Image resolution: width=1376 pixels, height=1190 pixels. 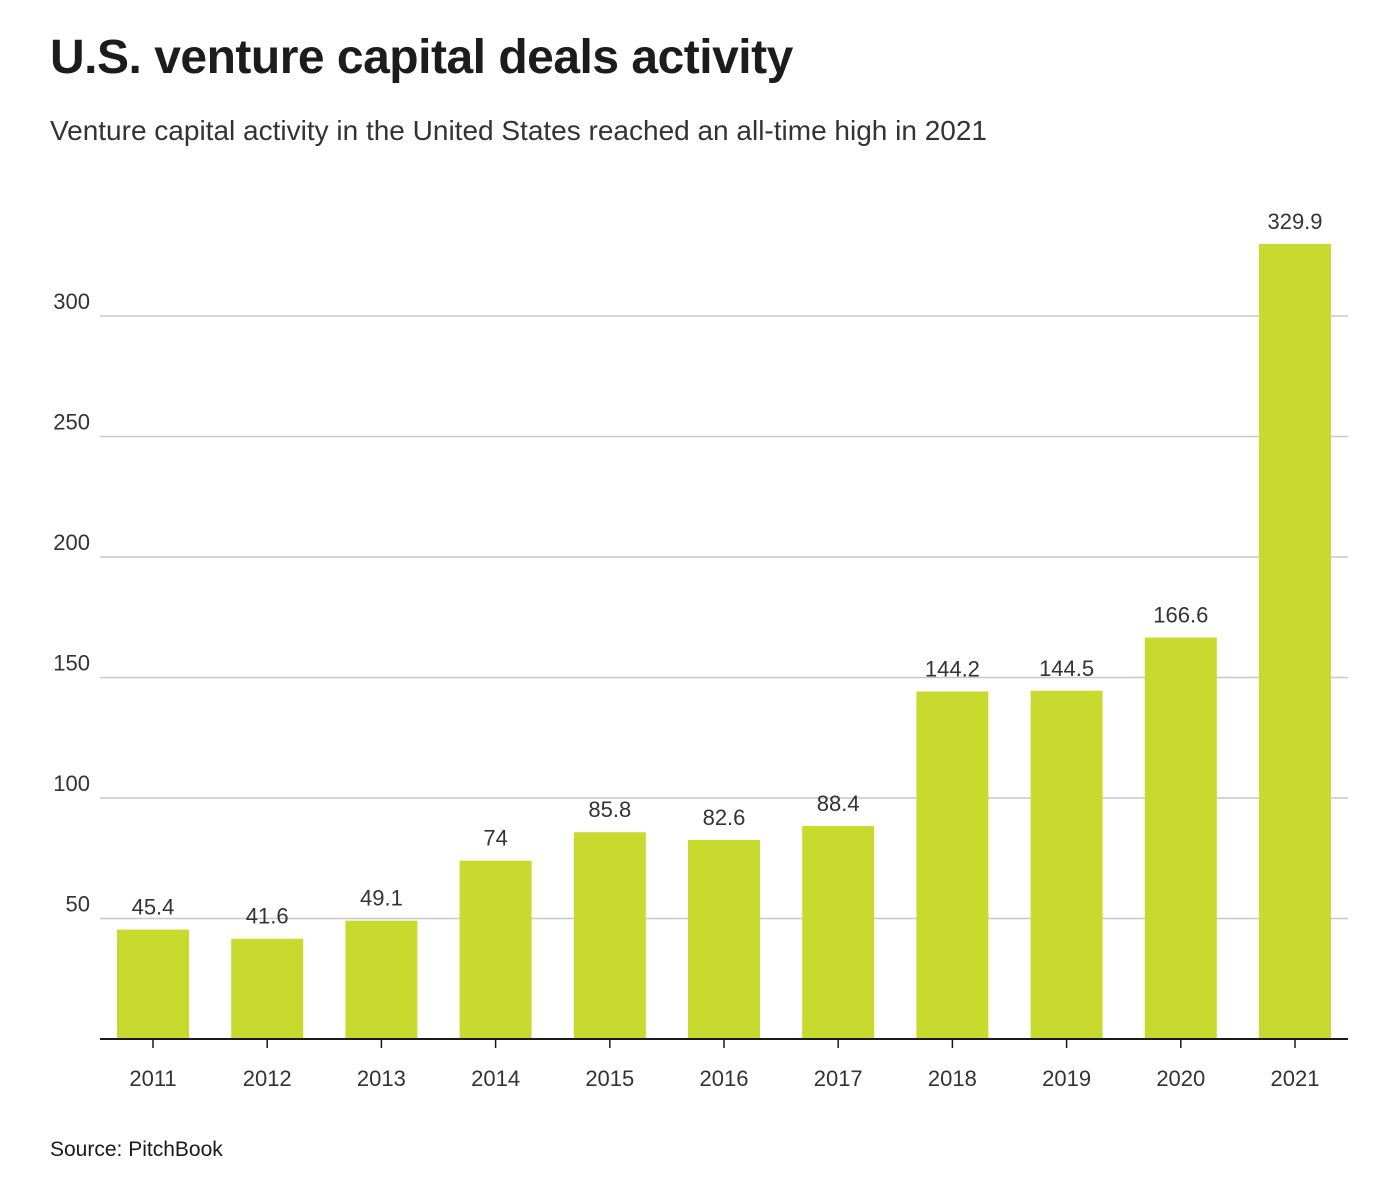 I want to click on x-tick-label: 2014, so click(x=495, y=1078).